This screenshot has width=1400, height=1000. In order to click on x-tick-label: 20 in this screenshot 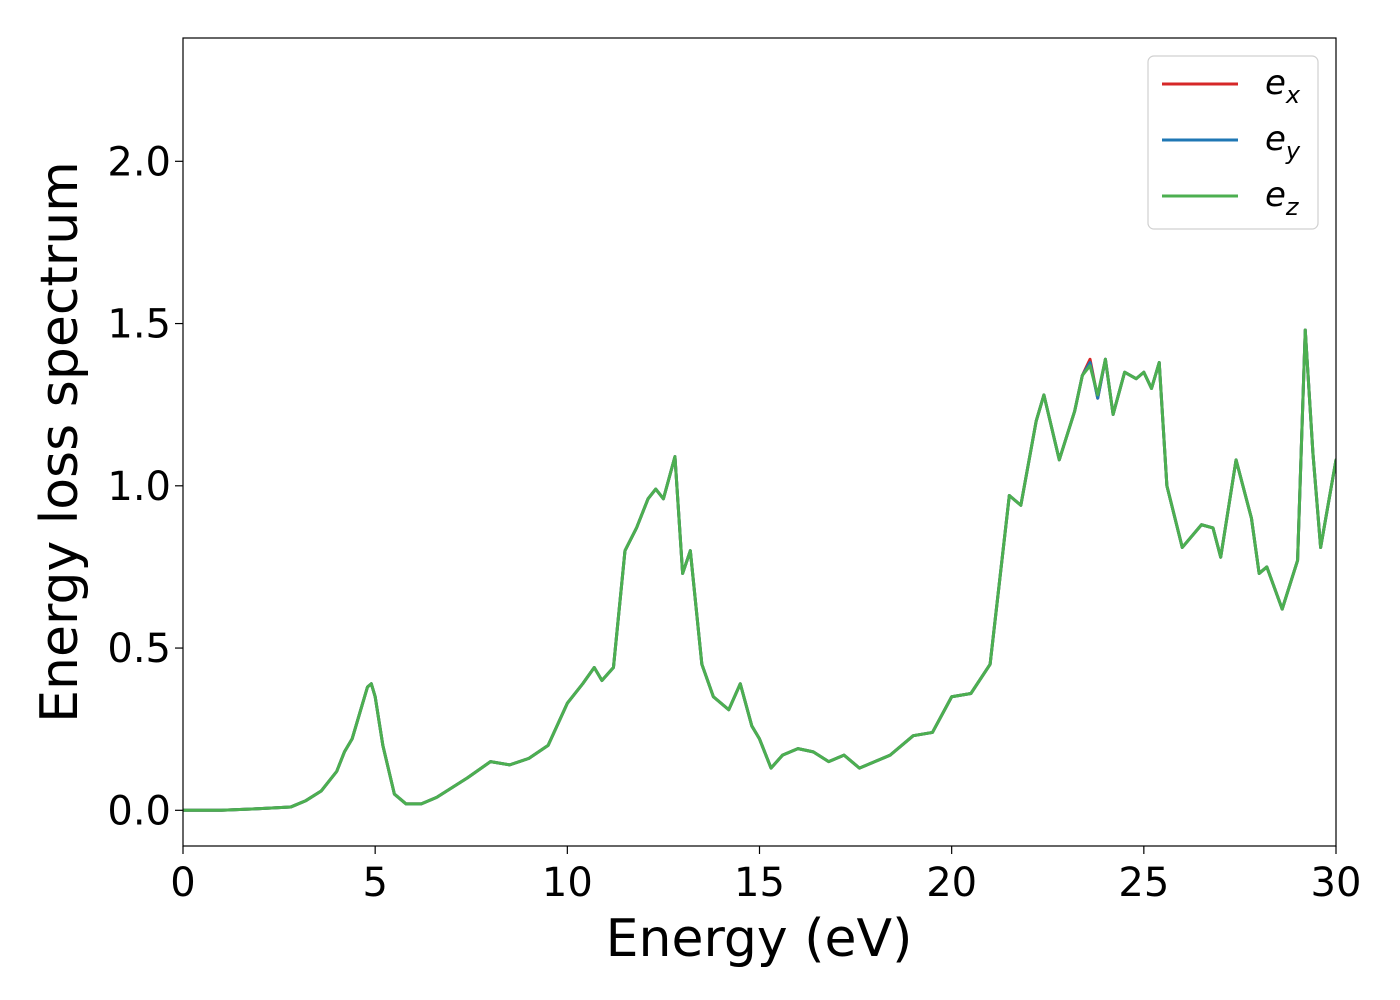, I will do `click(951, 883)`.